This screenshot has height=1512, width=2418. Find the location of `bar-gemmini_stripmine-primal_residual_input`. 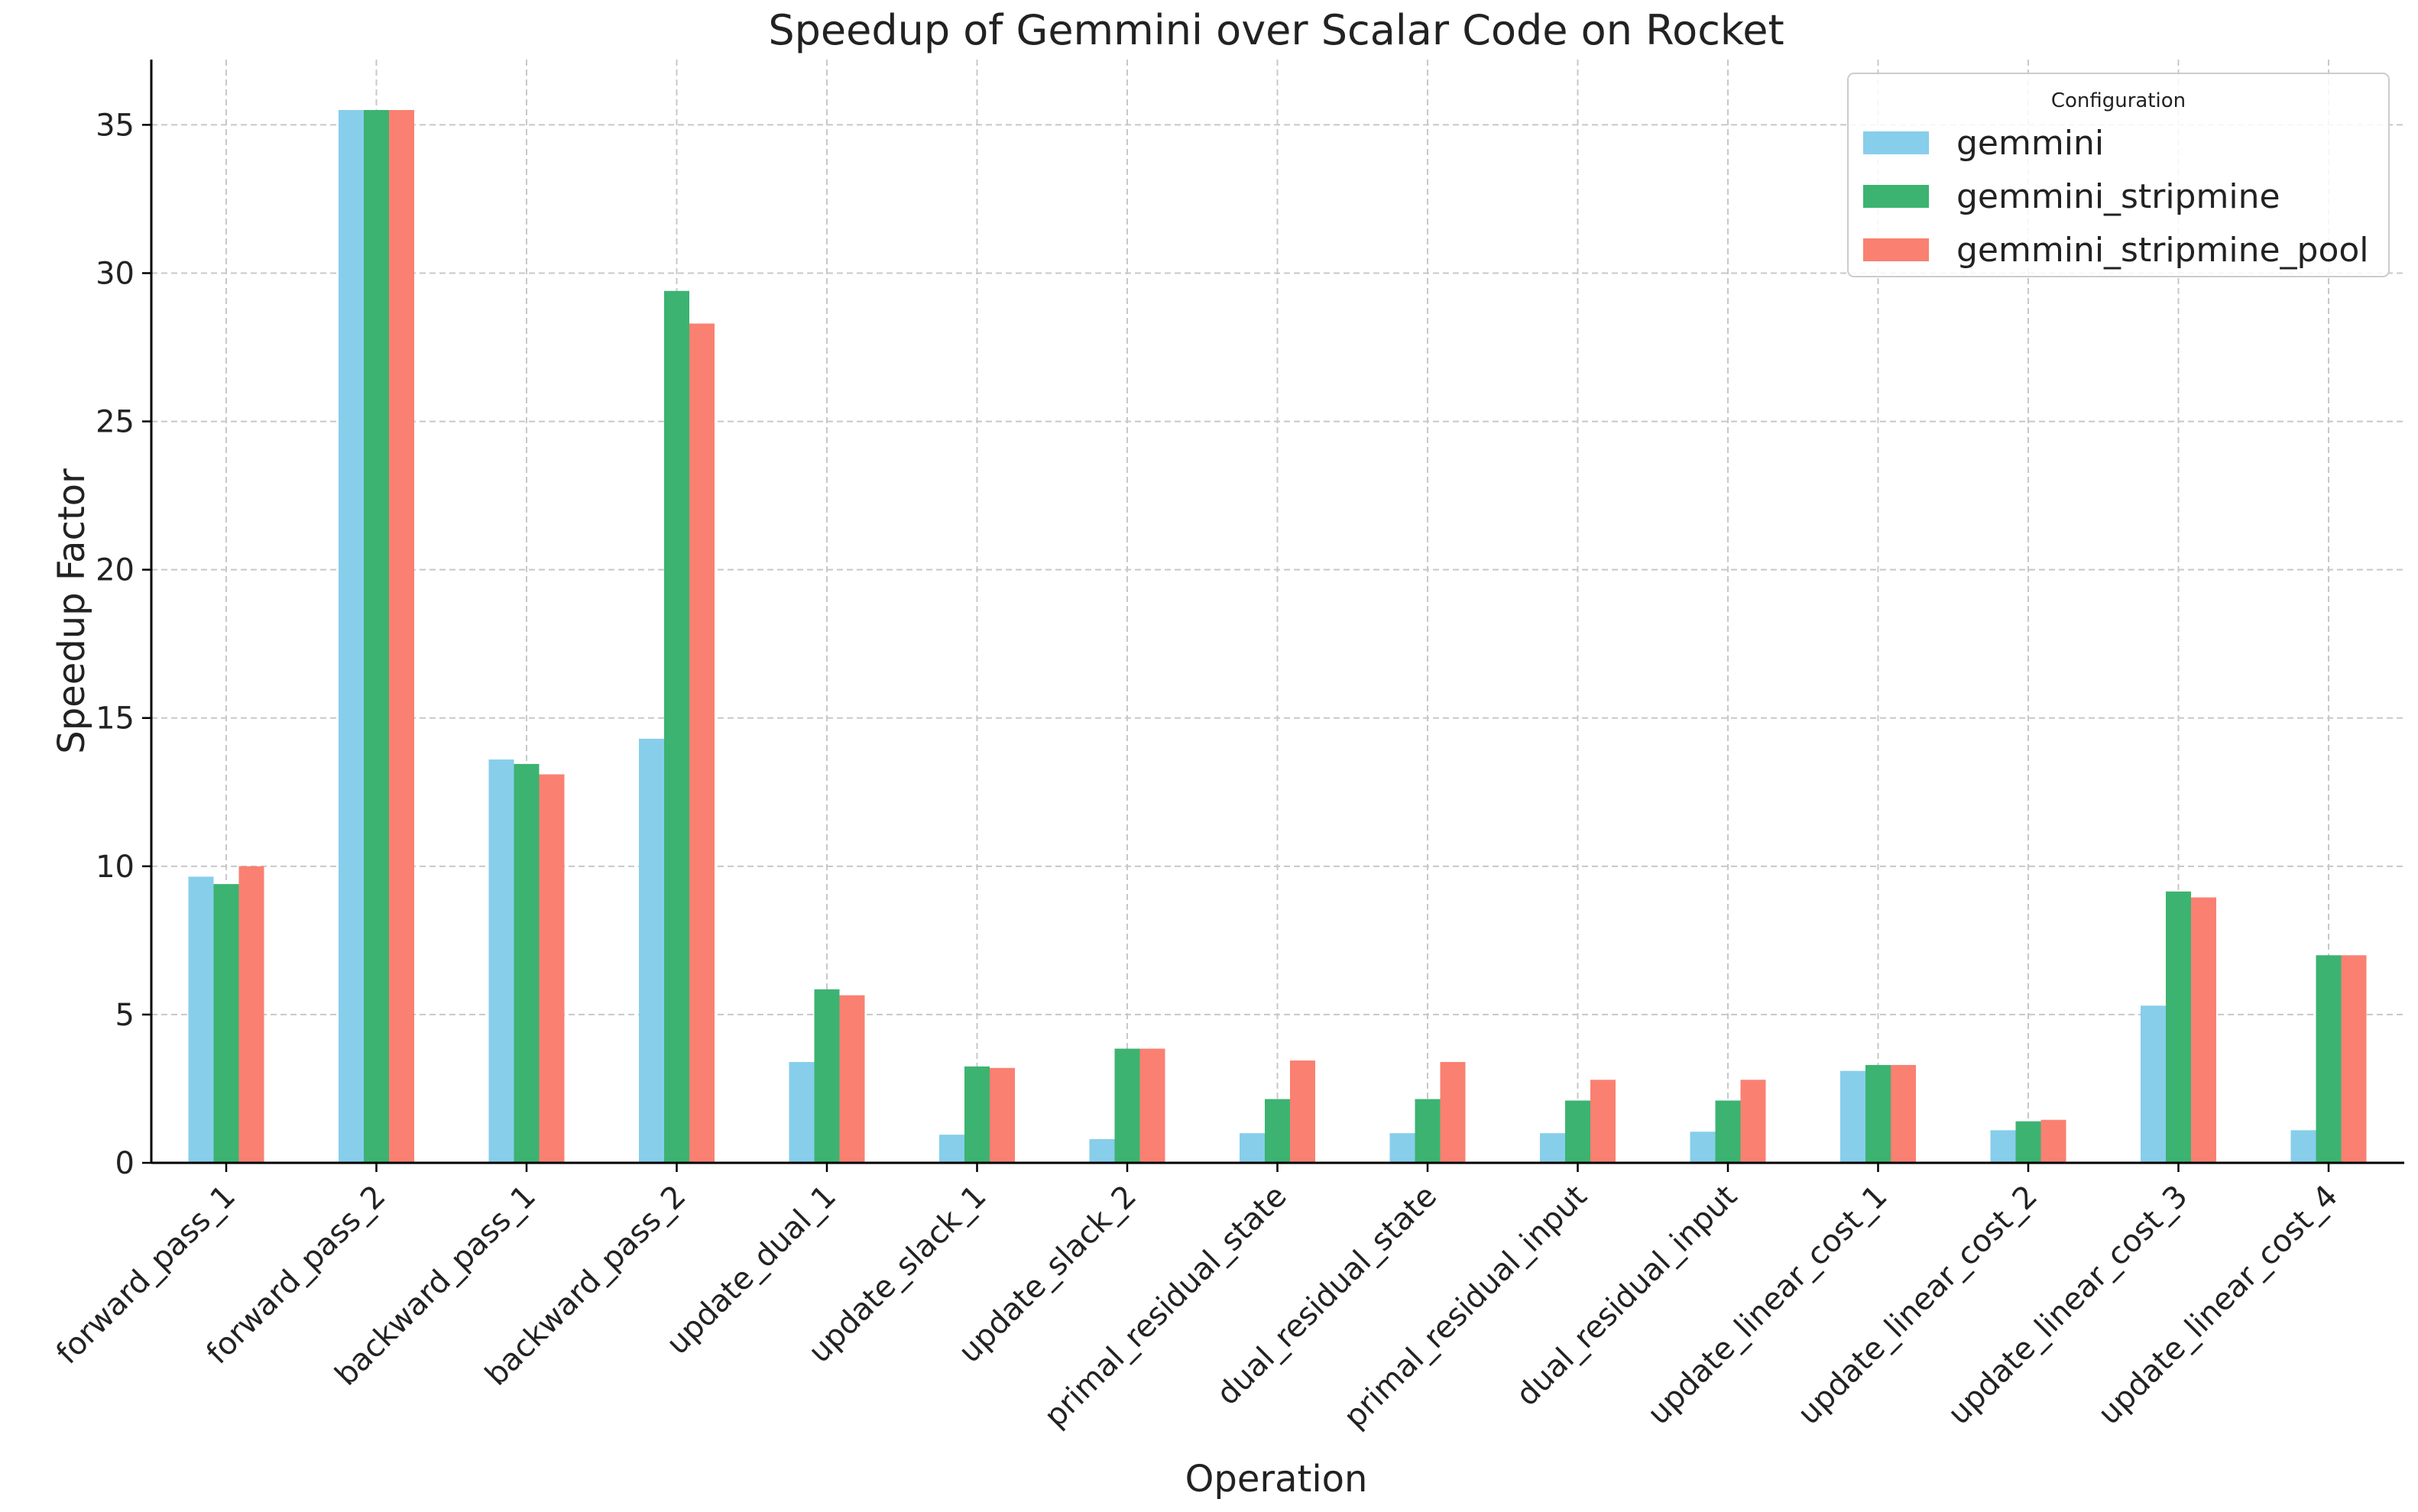

bar-gemmini_stripmine-primal_residual_input is located at coordinates (1577, 1131).